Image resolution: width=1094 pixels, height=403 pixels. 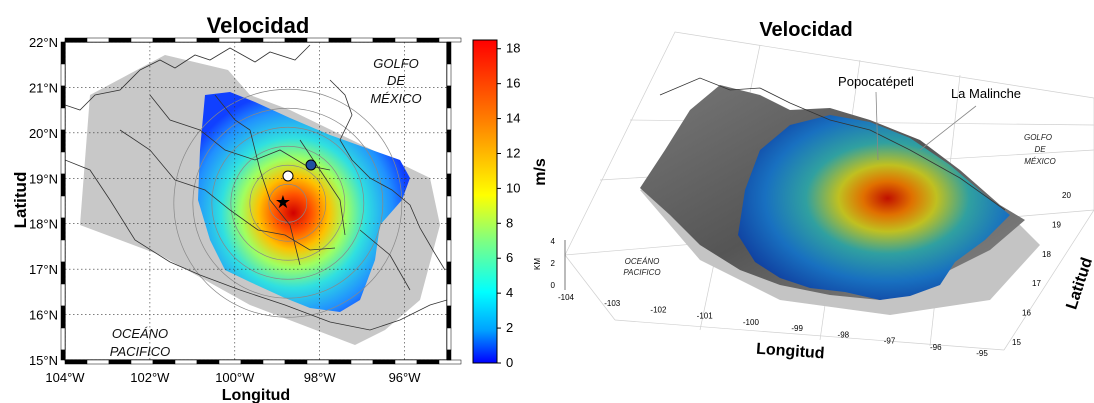 What do you see at coordinates (790, 352) in the screenshot?
I see `surface-x-axis-label: Longitud` at bounding box center [790, 352].